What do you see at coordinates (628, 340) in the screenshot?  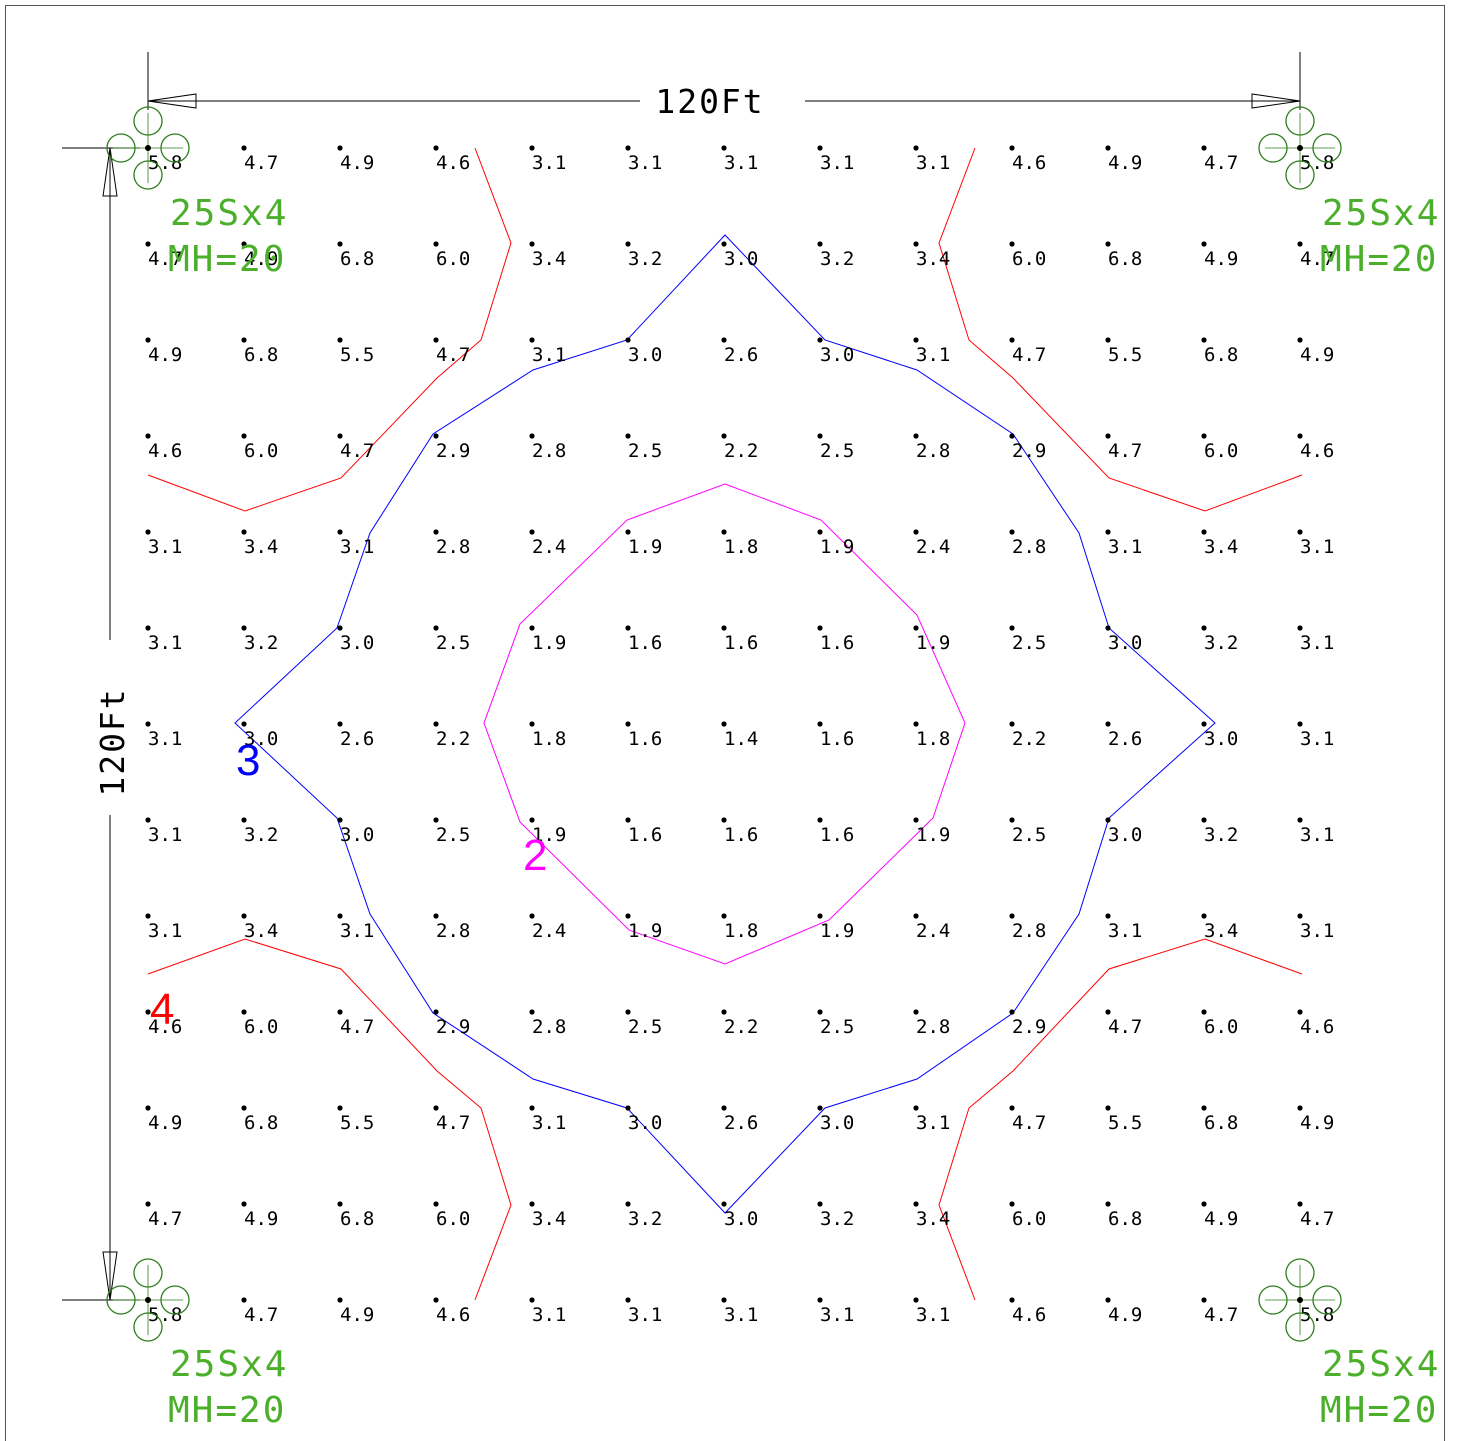 I see `grid-point-r2-c5` at bounding box center [628, 340].